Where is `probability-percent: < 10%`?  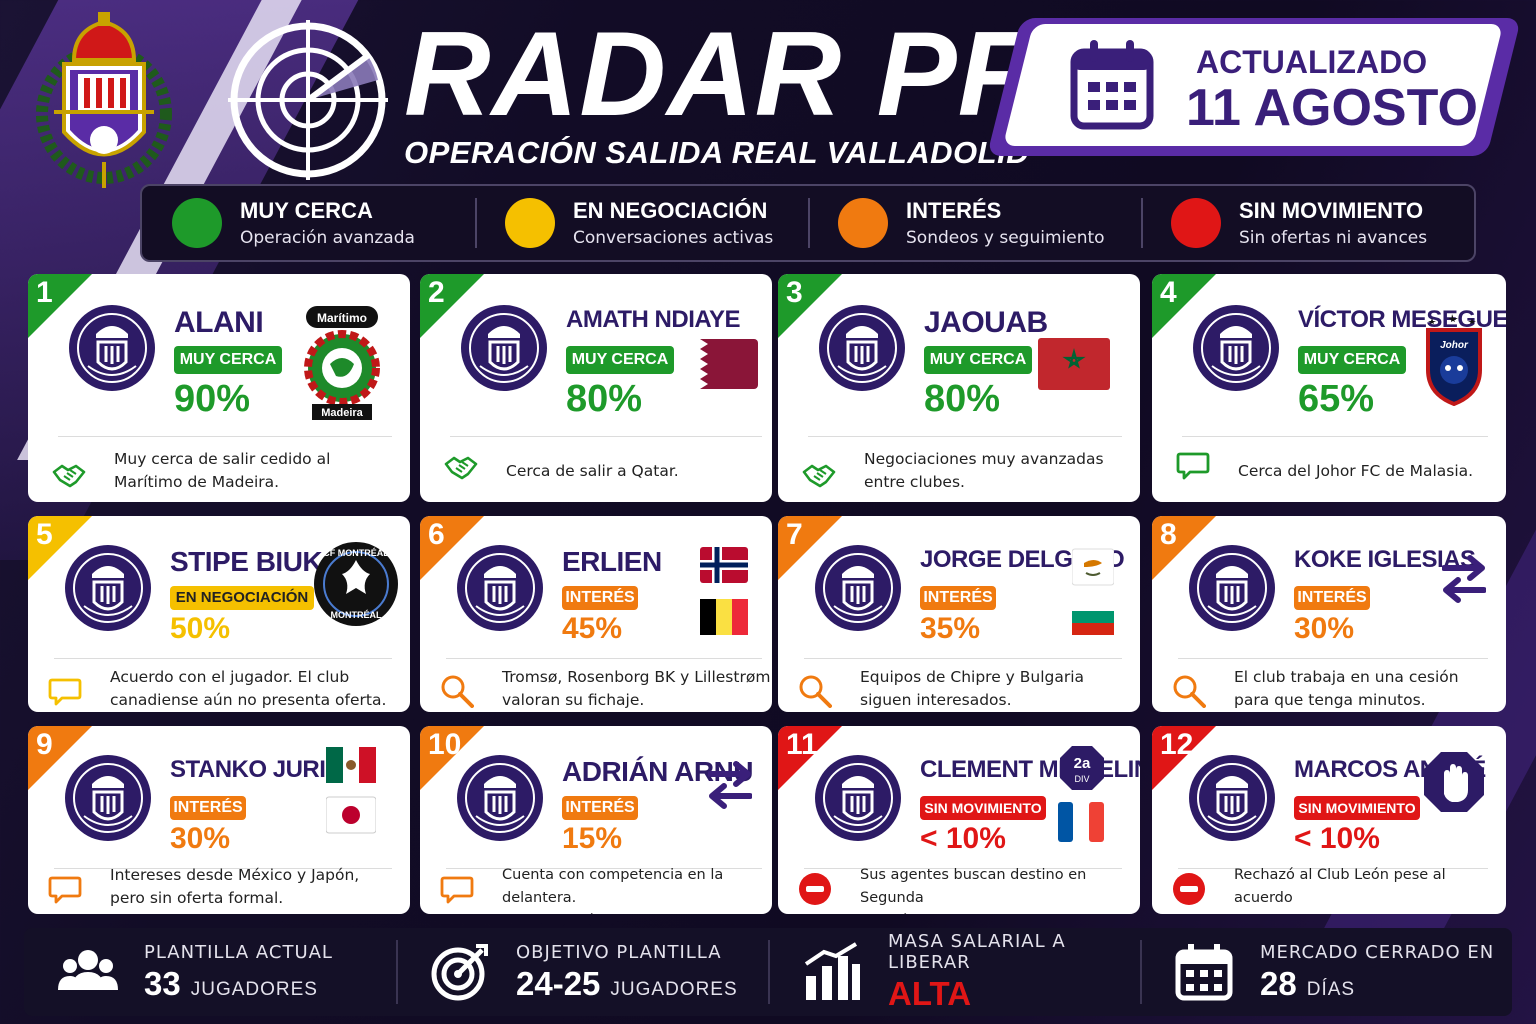 probability-percent: < 10% is located at coordinates (963, 838).